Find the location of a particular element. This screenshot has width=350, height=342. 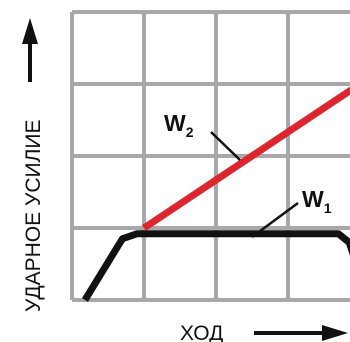

series-leader-w2 is located at coordinates (225, 146).